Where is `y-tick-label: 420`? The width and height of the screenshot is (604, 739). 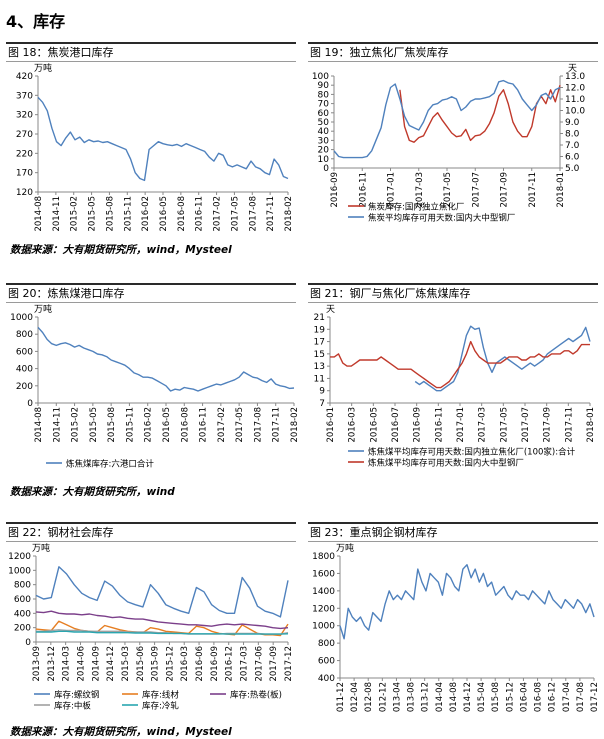 y-tick-label: 420 is located at coordinates (24, 77).